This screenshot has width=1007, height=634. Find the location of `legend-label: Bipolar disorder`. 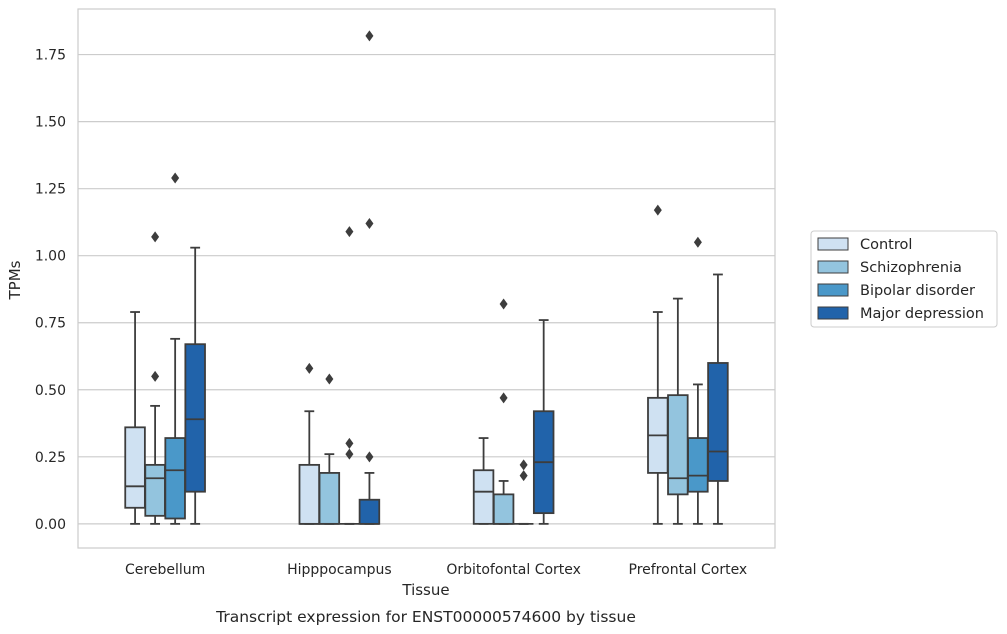

legend-label: Bipolar disorder is located at coordinates (917, 291).